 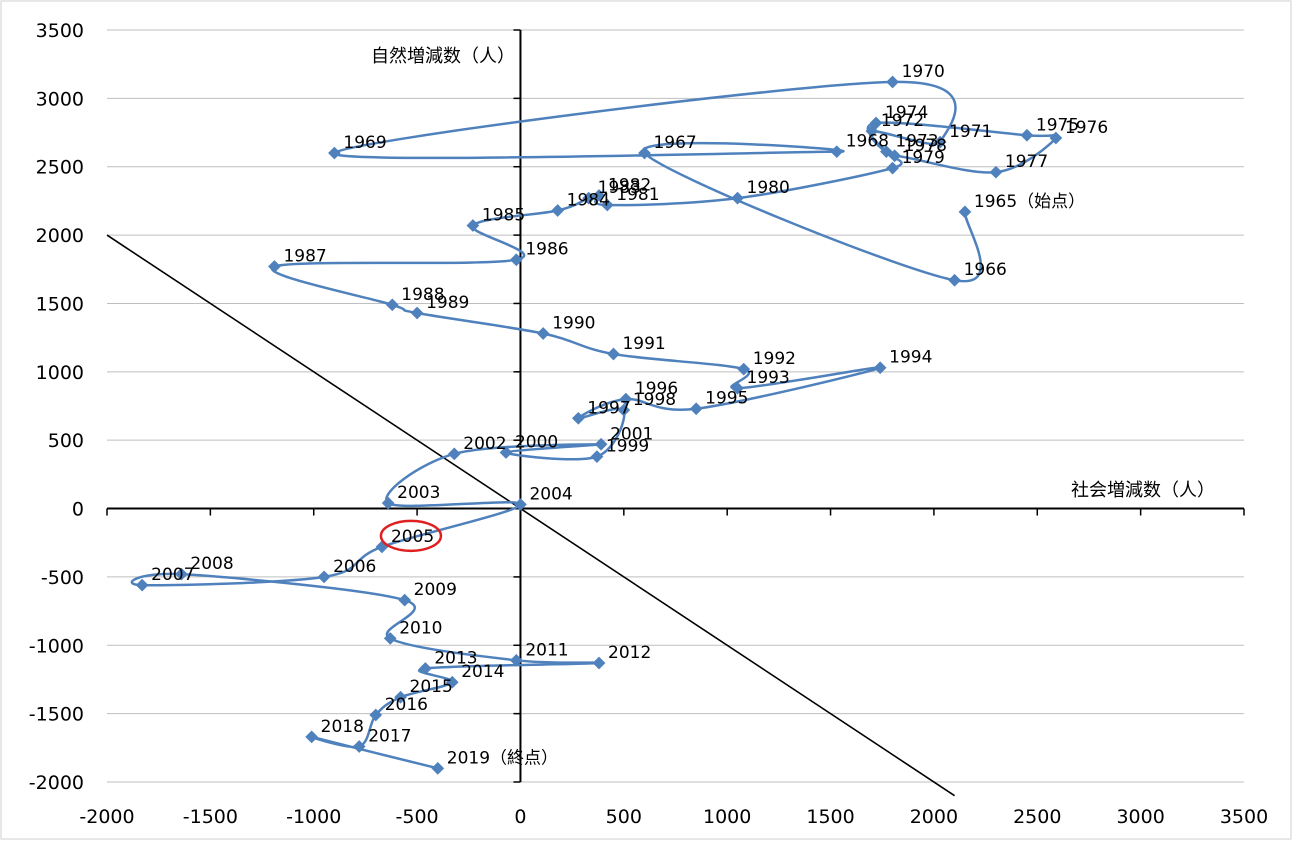 I want to click on point-label: 1982, so click(x=629, y=185).